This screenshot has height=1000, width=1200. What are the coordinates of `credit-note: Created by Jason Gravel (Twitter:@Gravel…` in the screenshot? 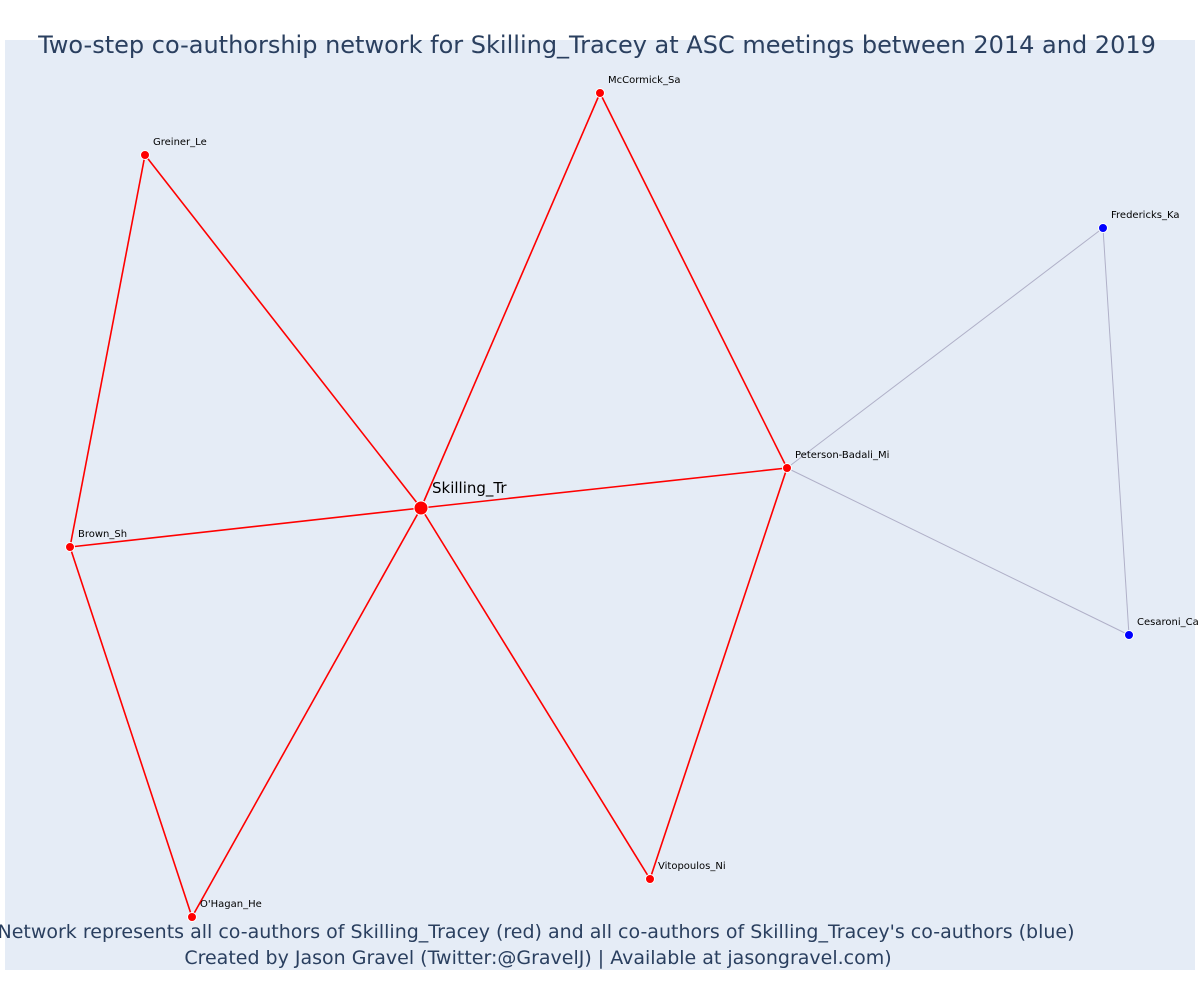 It's located at (537, 958).